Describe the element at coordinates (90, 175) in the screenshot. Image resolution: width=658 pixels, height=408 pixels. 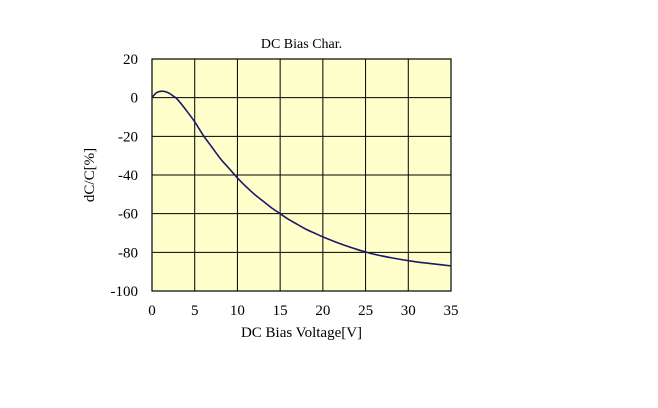
I see `y-axis-title: dC/C[%]` at that location.